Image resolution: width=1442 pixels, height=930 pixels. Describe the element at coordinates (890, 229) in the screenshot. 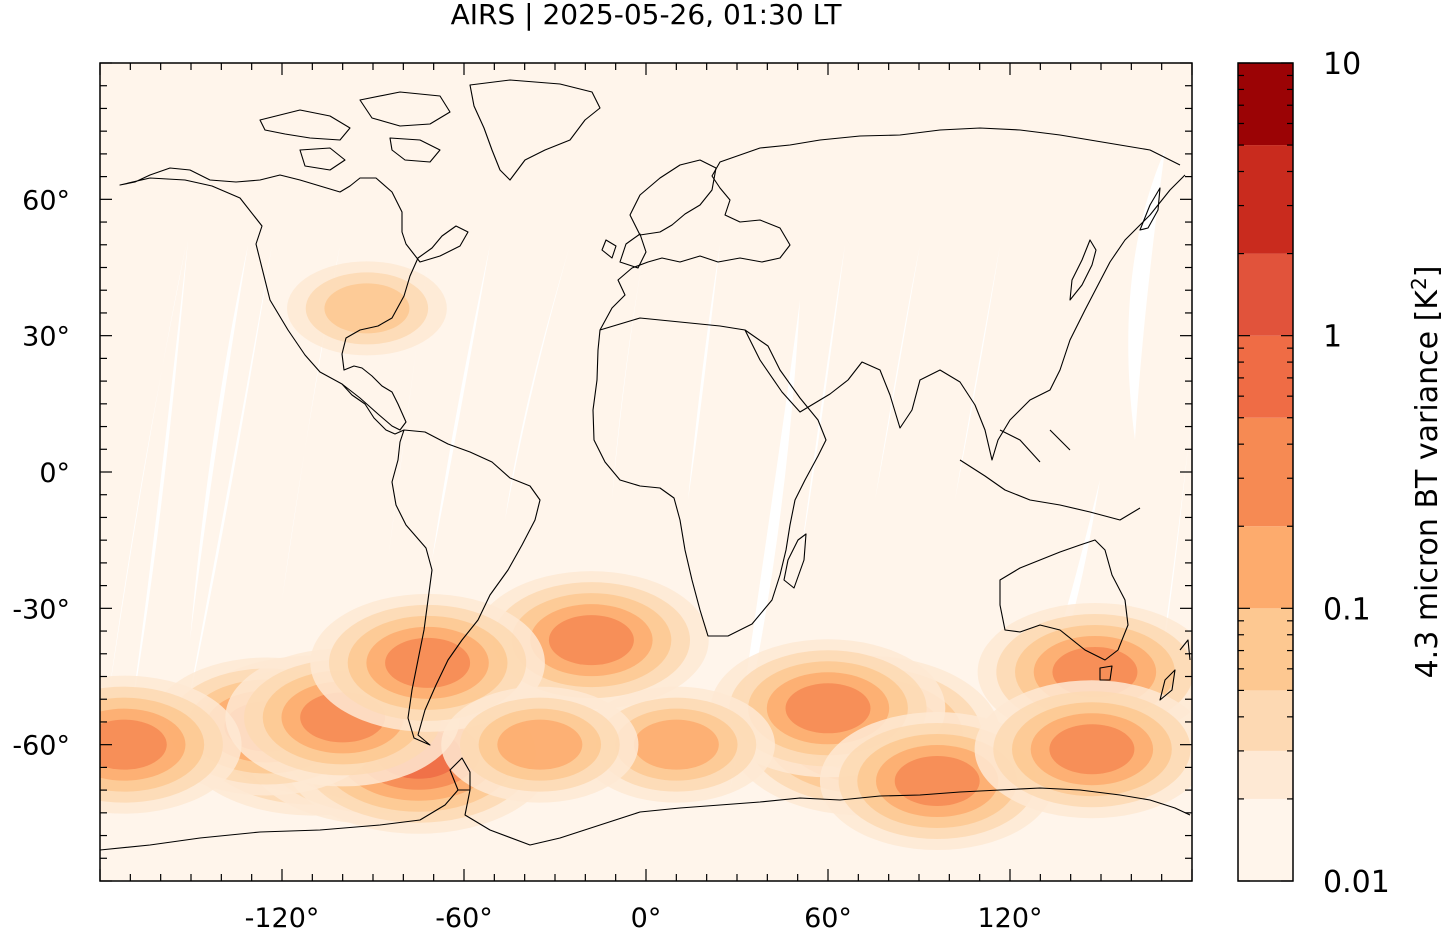

I see `coastline-europe` at that location.